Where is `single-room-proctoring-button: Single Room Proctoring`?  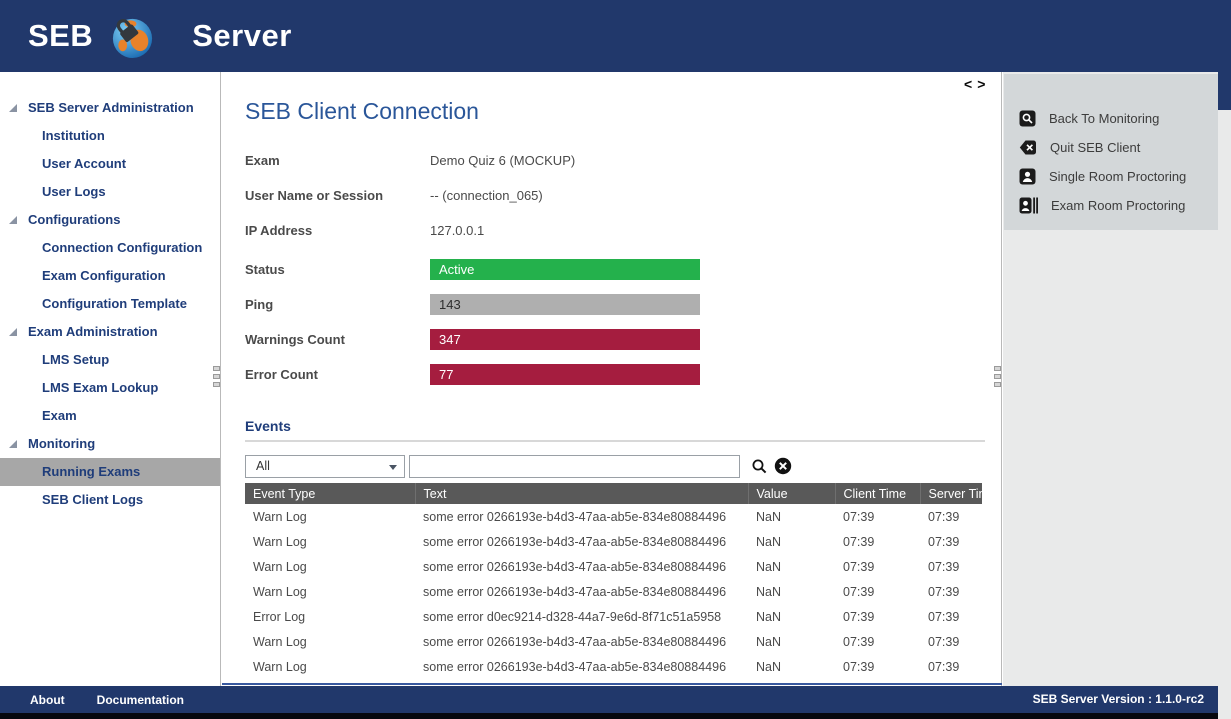
single-room-proctoring-button: Single Room Proctoring is located at coordinates (1102, 176).